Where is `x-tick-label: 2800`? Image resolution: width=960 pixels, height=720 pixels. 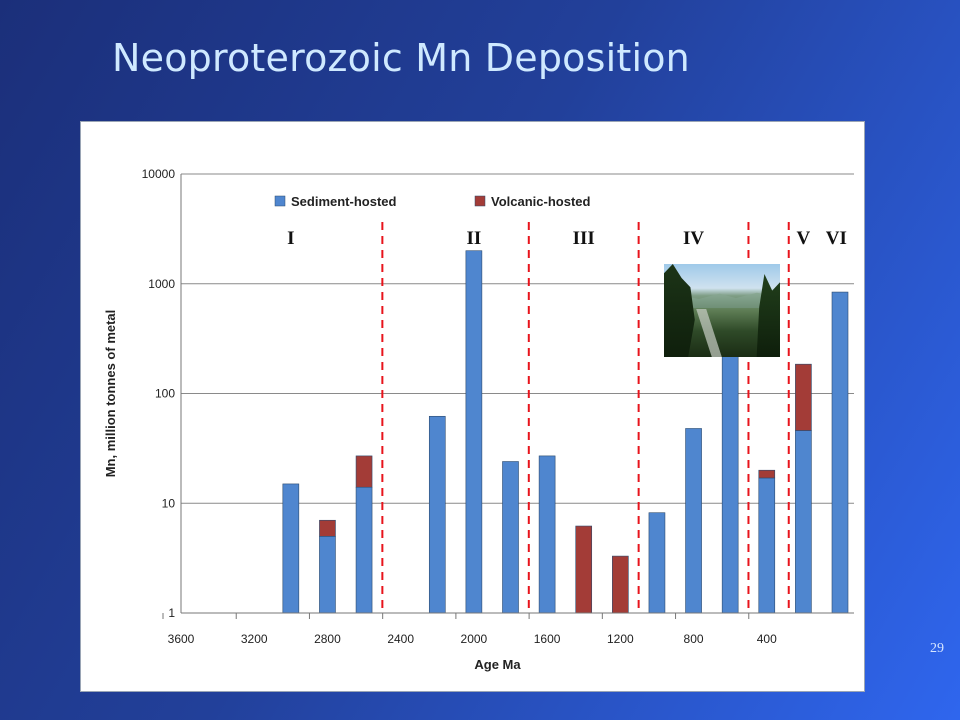
x-tick-label: 2800 is located at coordinates (327, 639).